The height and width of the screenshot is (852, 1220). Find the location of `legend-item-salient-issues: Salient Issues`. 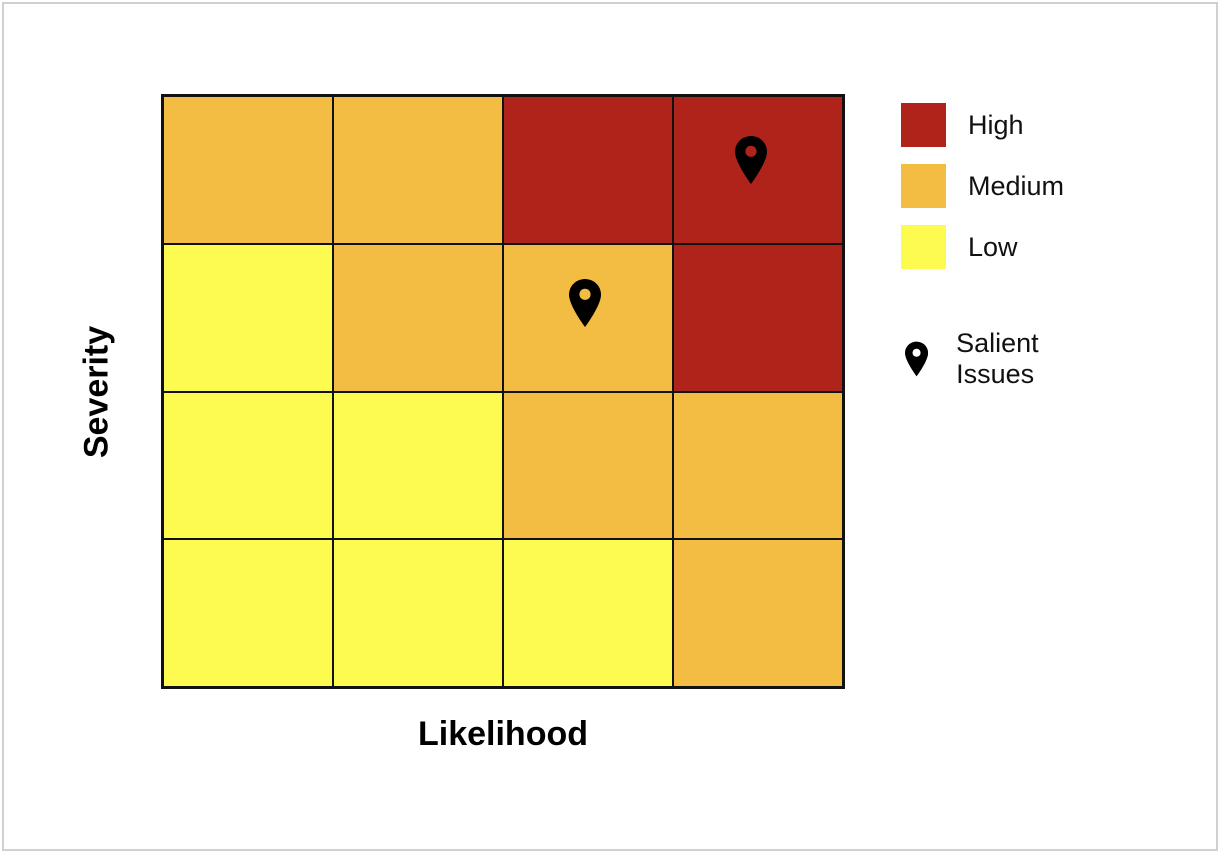

legend-item-salient-issues: Salient Issues is located at coordinates (982, 359).